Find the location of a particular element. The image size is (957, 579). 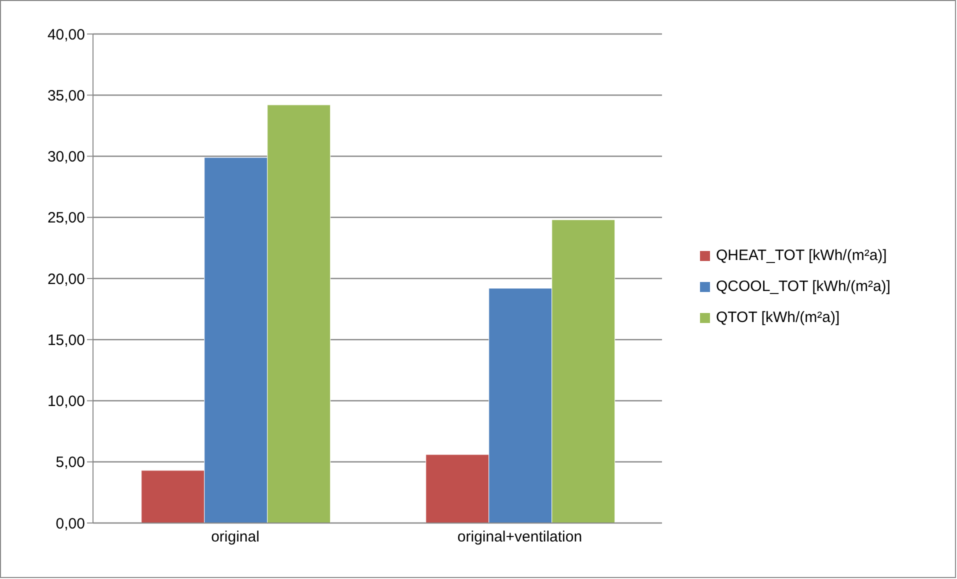

y-tick-label: 0,00 is located at coordinates (70, 523).